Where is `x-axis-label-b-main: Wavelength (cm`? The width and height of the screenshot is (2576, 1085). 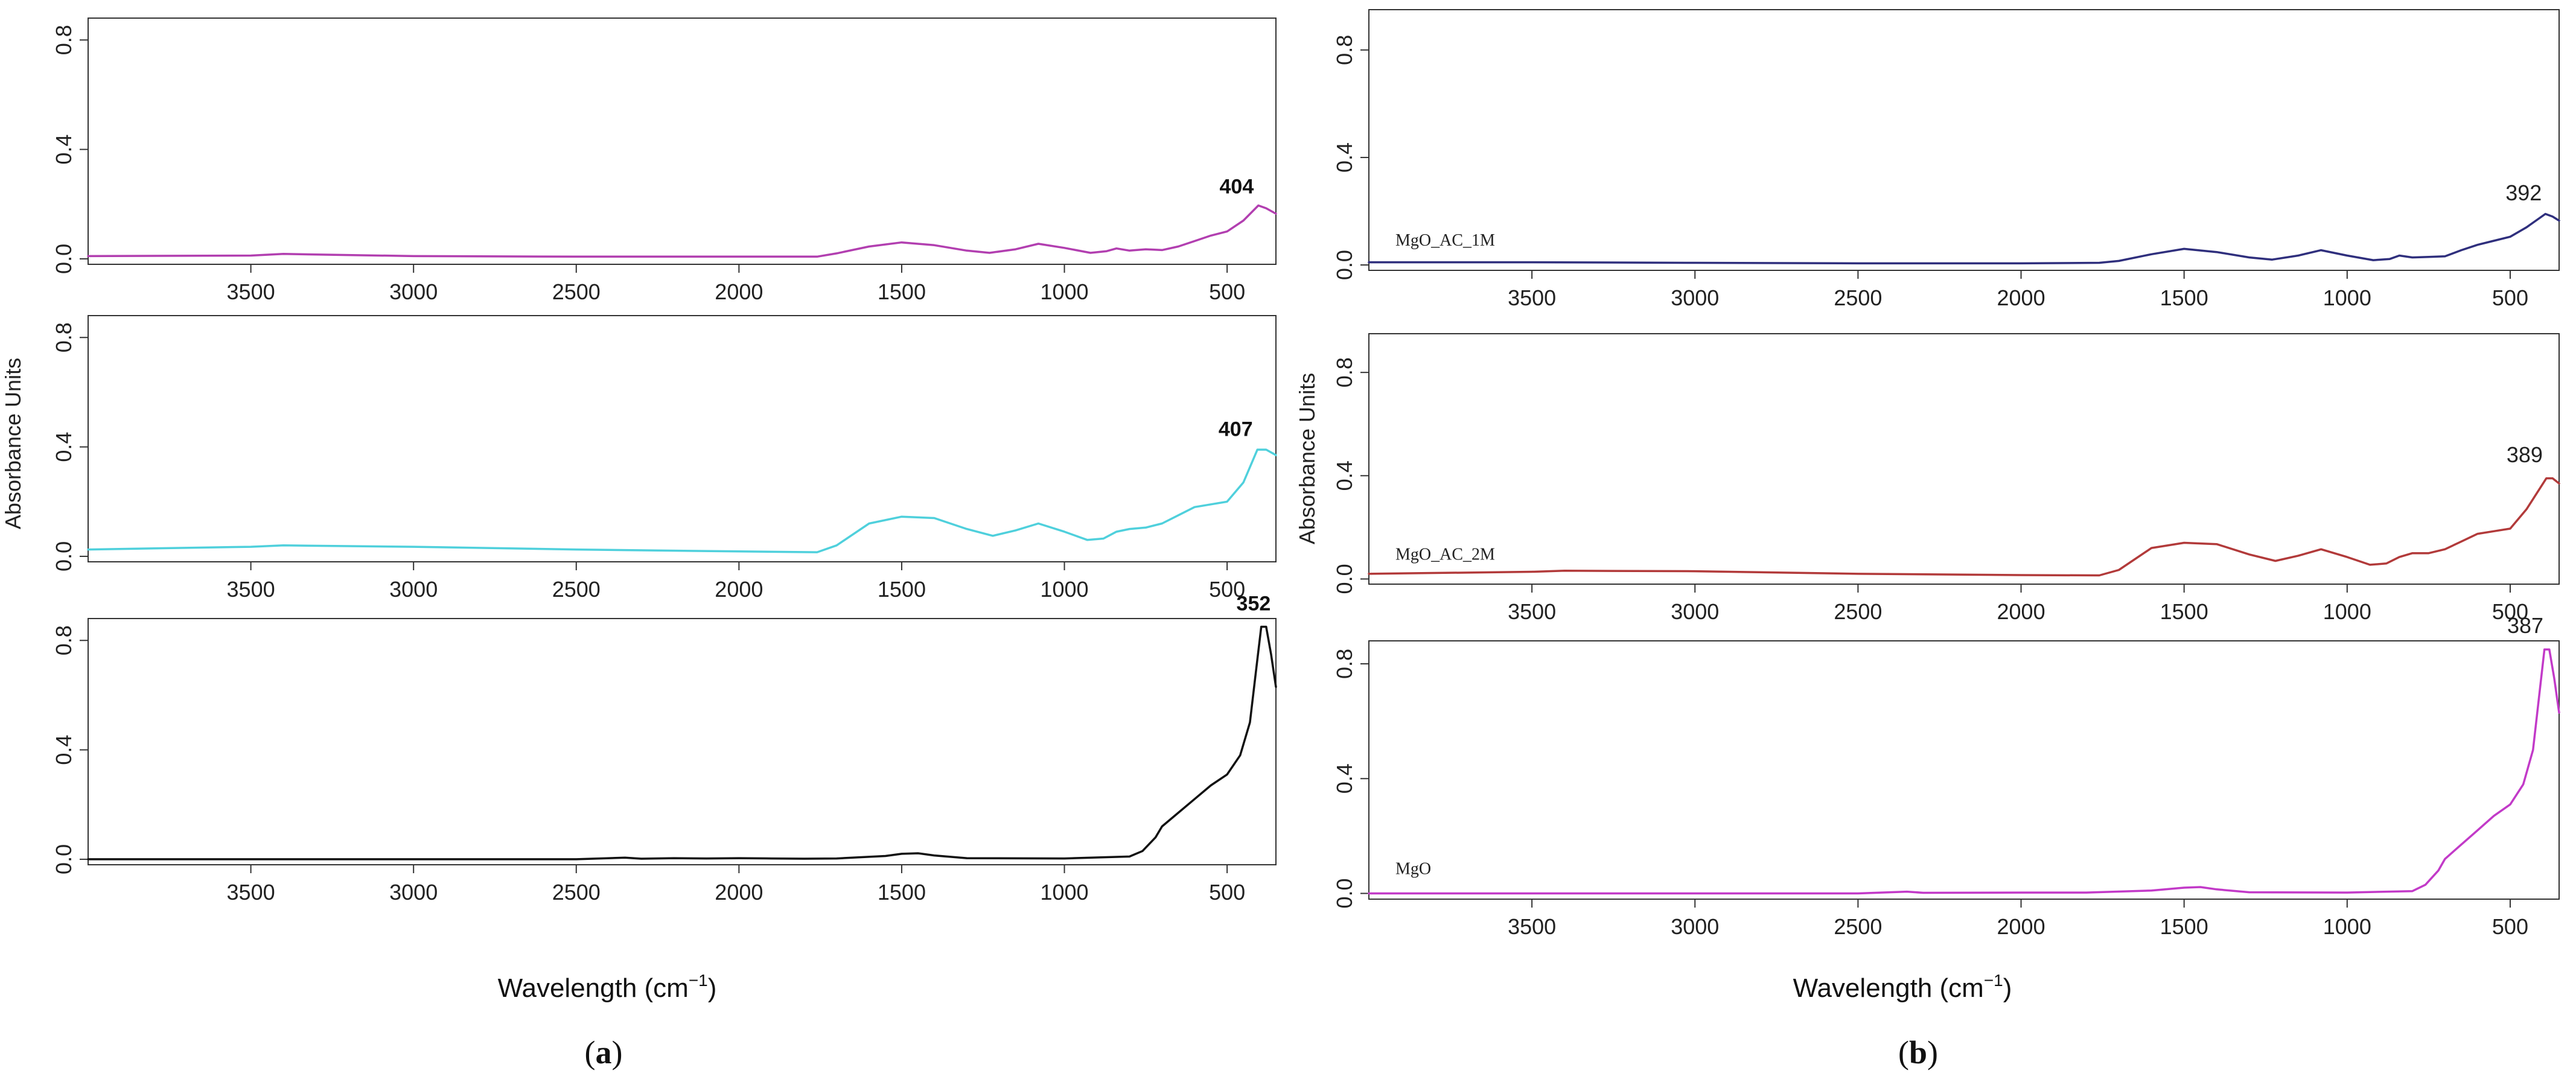
x-axis-label-b-main: Wavelength (cm is located at coordinates (1888, 988).